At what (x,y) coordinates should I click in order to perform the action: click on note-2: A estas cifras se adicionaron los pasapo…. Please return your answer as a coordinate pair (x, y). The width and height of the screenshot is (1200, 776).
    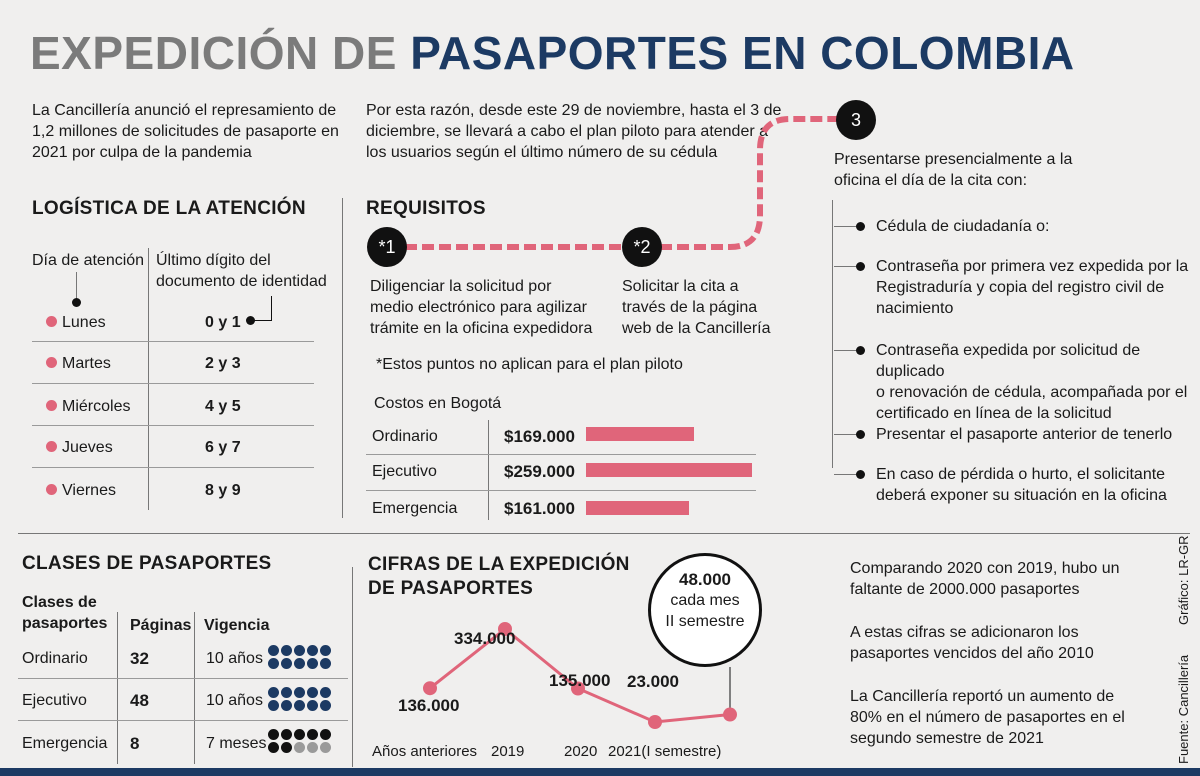
    Looking at the image, I should click on (972, 643).